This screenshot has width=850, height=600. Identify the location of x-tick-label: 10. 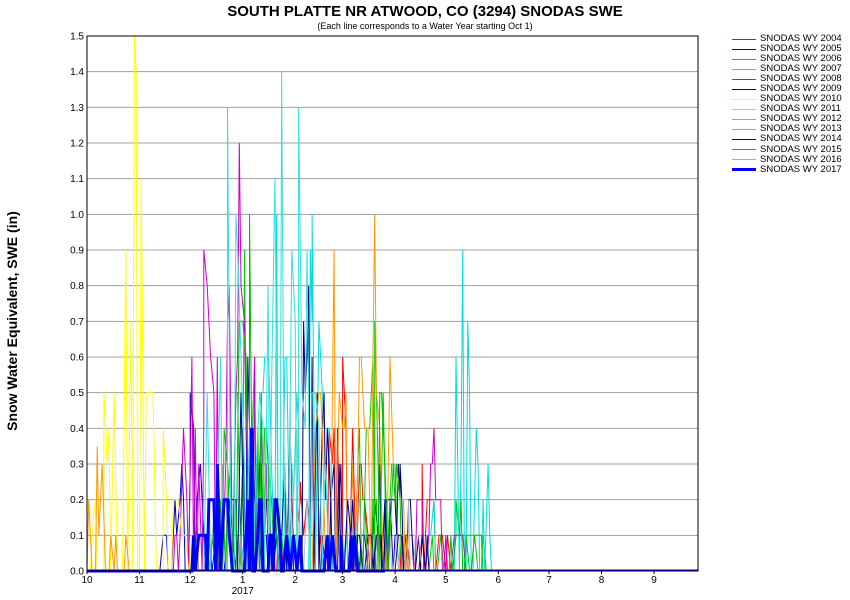
(87, 580).